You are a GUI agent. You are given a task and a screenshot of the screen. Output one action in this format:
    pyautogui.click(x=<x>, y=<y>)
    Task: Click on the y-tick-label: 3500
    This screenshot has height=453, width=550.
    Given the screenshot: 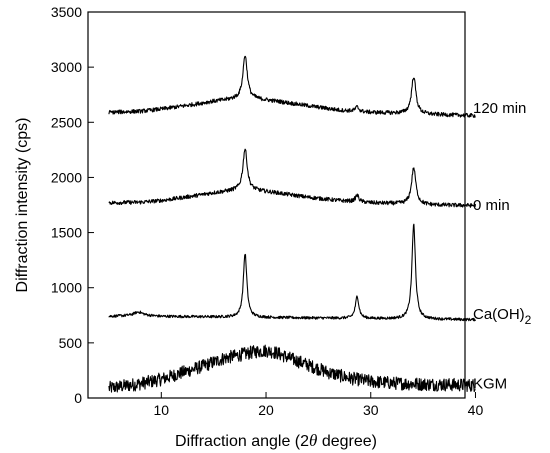 What is the action you would take?
    pyautogui.click(x=66, y=12)
    